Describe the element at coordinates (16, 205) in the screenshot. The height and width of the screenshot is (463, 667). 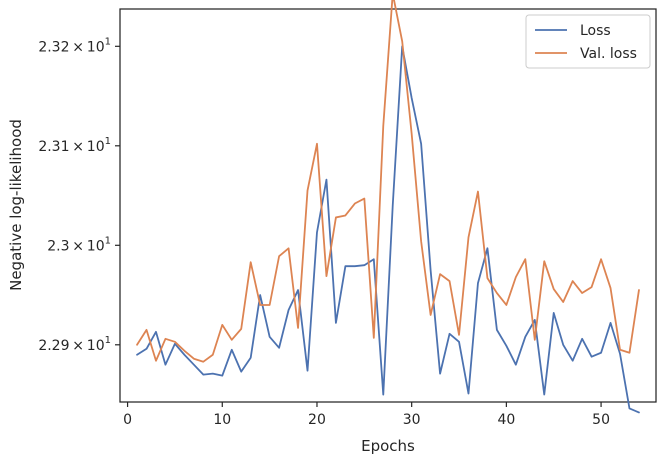
I see `y-axis-label: Negative log-likelihood` at that location.